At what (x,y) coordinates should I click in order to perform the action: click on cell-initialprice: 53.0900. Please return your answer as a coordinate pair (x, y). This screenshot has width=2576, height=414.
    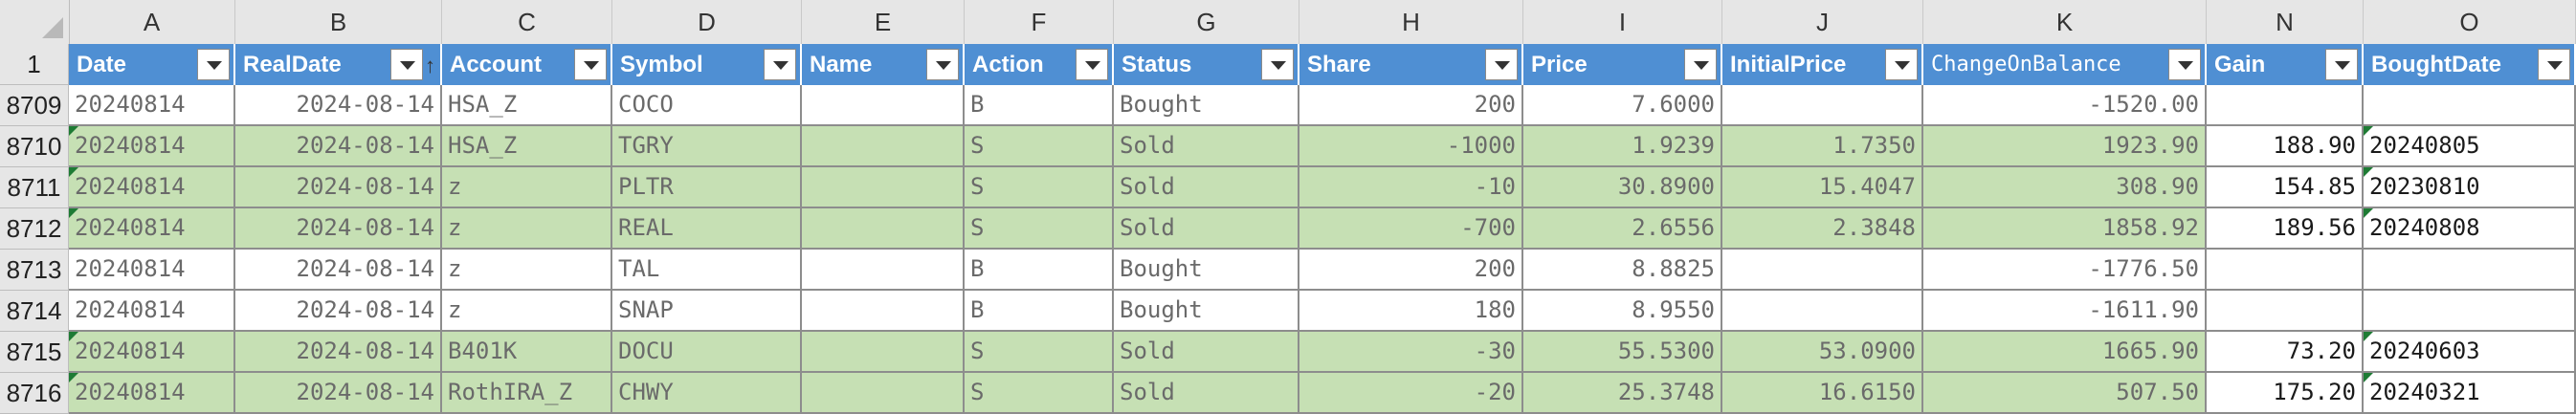
    Looking at the image, I should click on (1822, 352).